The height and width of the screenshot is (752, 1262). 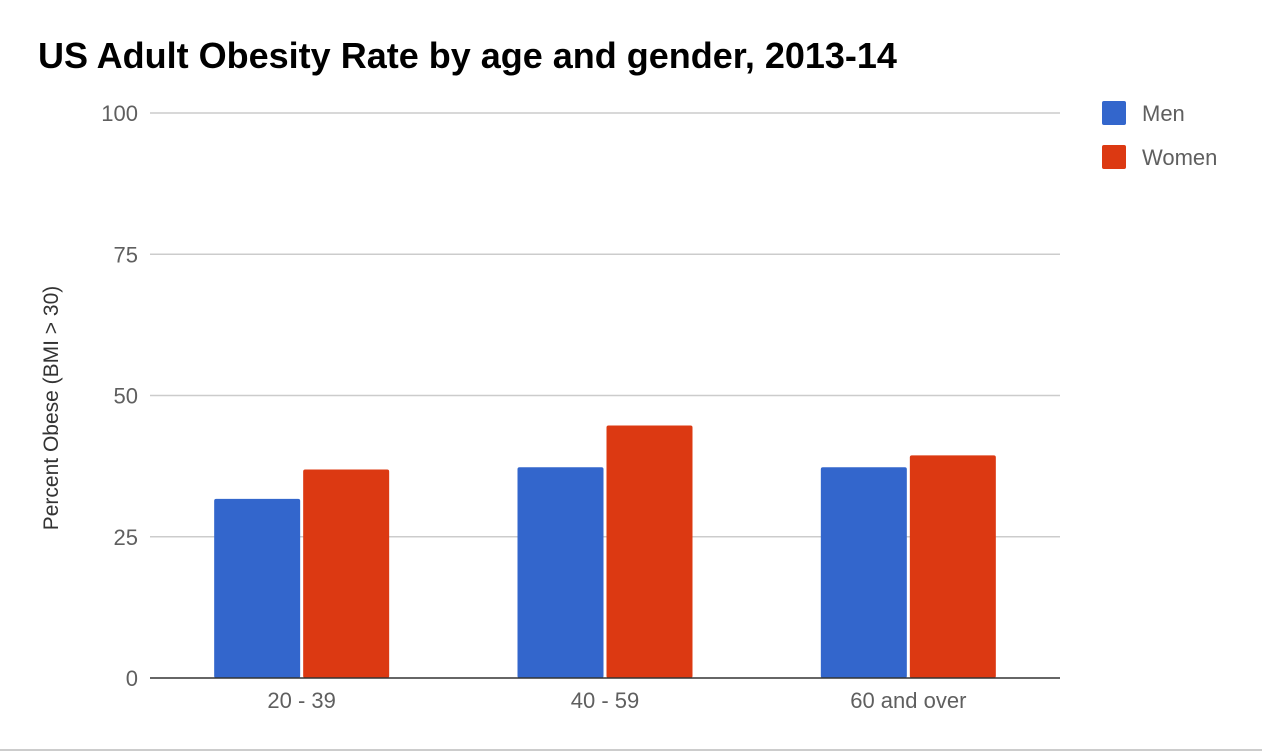 I want to click on legend-swatch-men, so click(x=1114, y=113).